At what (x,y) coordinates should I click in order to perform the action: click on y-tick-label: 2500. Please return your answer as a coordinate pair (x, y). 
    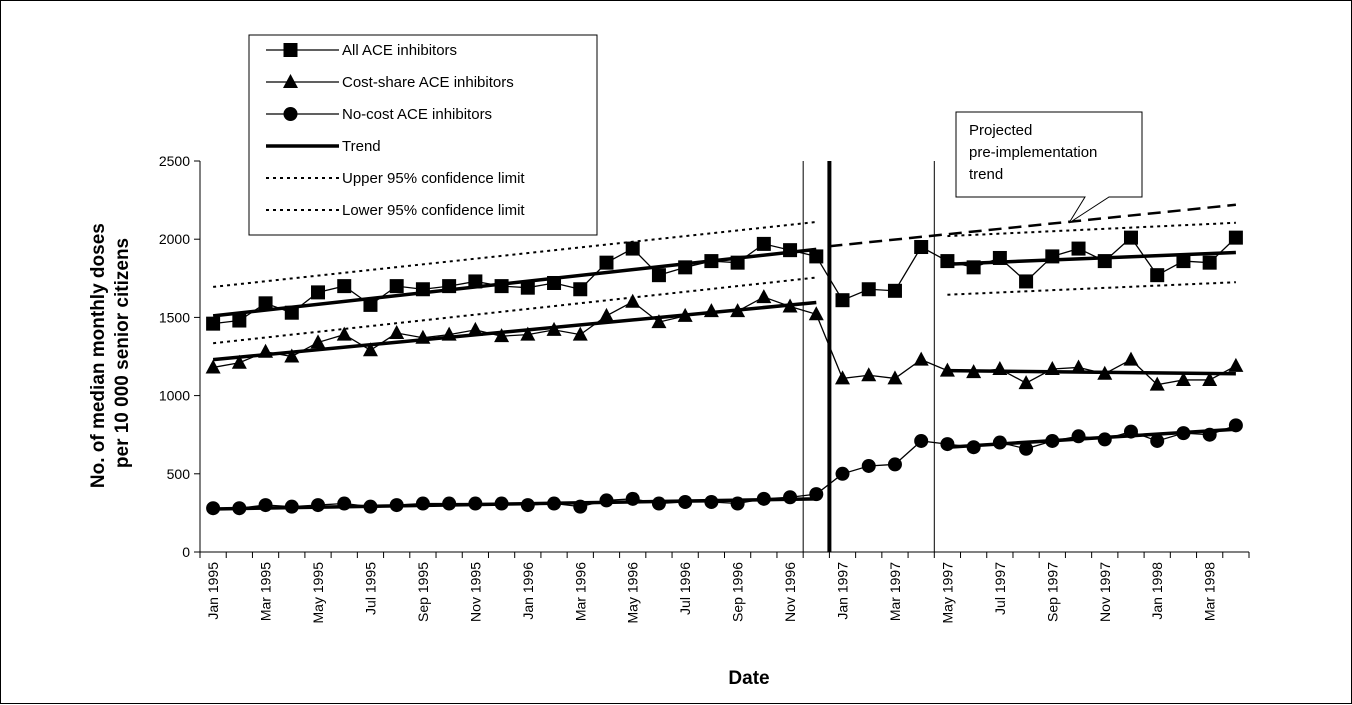
    Looking at the image, I should click on (174, 161).